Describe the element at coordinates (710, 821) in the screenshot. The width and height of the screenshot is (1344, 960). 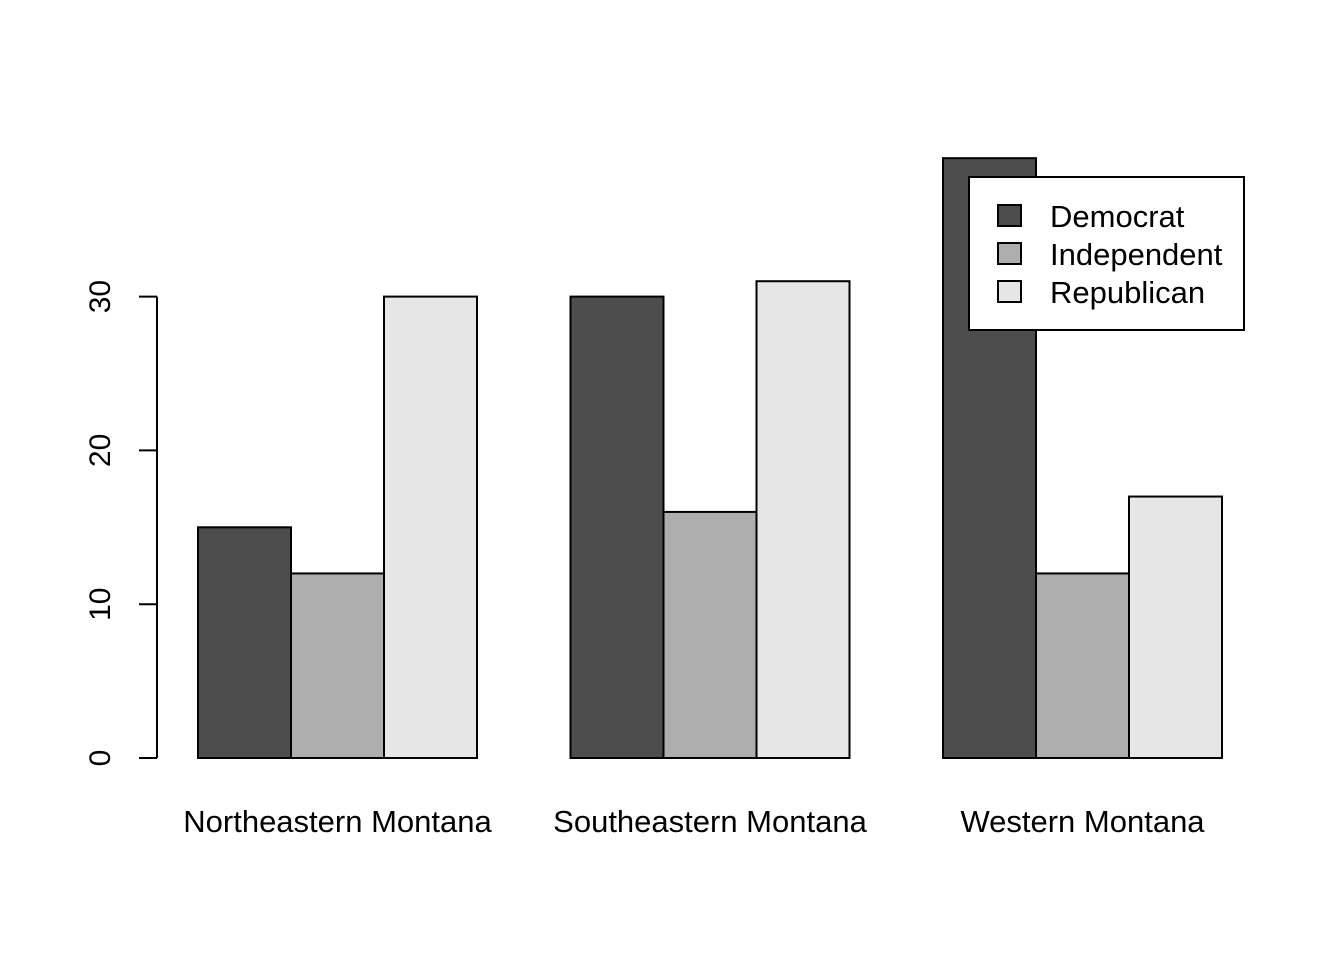
I see `category-label: Southeastern Montana` at that location.